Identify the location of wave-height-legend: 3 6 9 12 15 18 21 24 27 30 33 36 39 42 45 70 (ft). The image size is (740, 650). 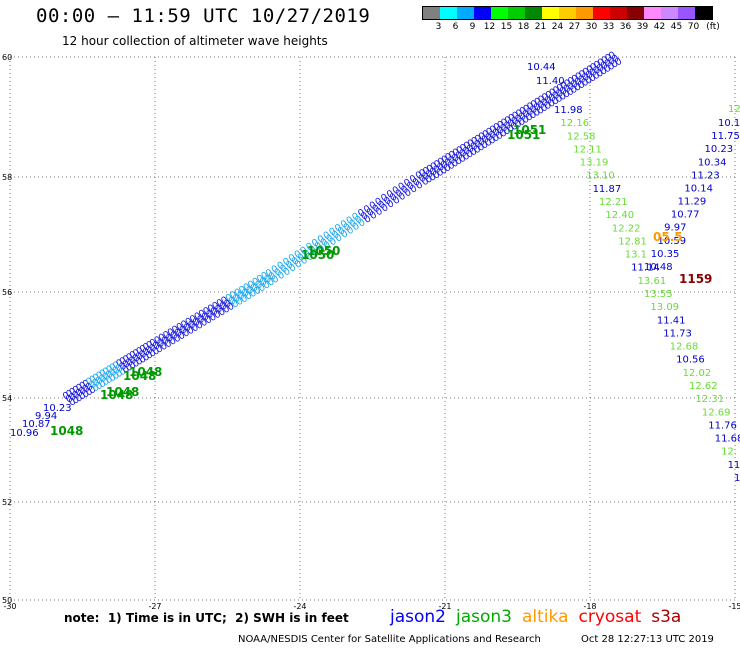
(571, 21).